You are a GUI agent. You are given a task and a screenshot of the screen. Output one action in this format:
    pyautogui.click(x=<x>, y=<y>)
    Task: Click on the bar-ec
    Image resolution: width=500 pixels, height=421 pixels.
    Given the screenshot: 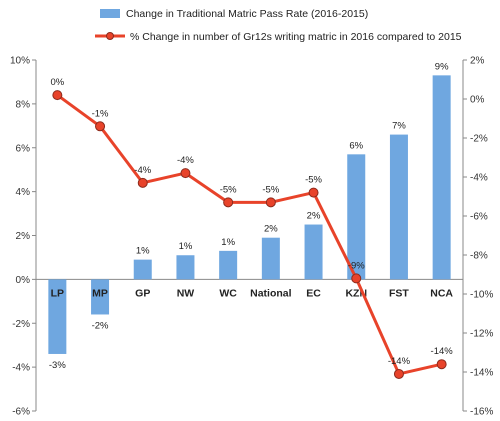 What is the action you would take?
    pyautogui.click(x=313, y=252)
    